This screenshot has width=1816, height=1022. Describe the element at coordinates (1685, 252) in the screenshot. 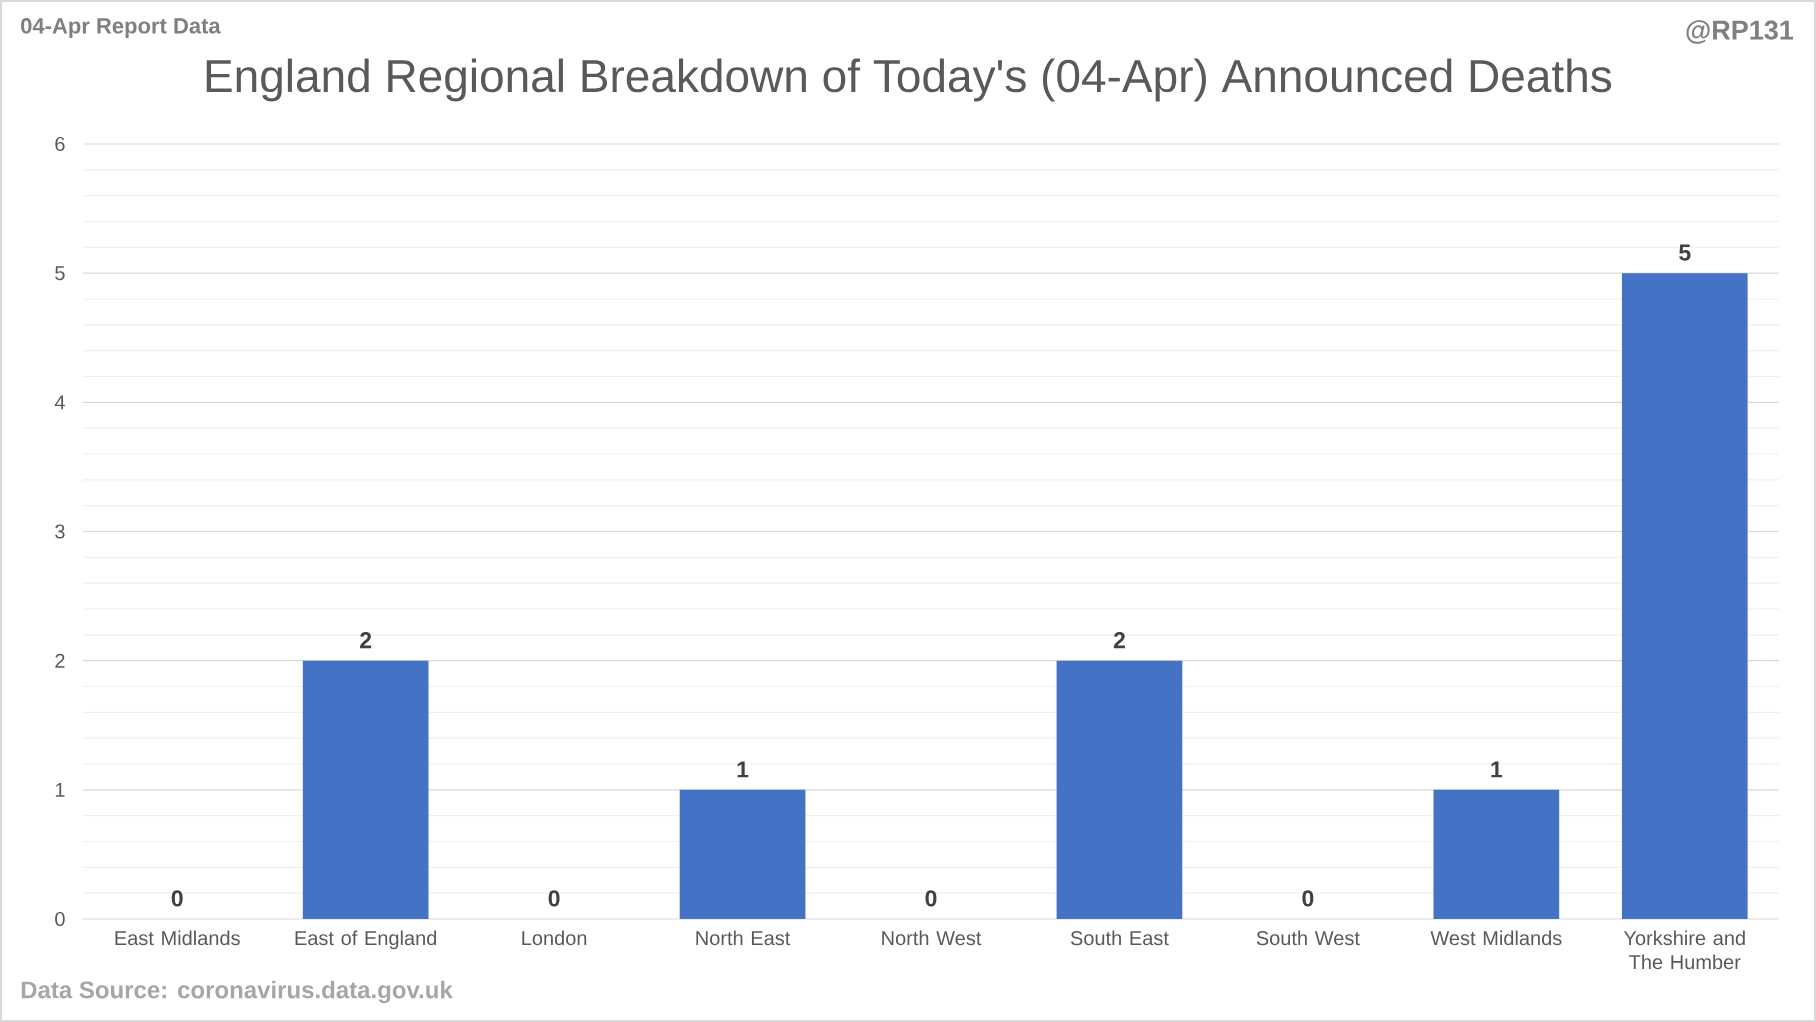

I see `data-label: 5` at that location.